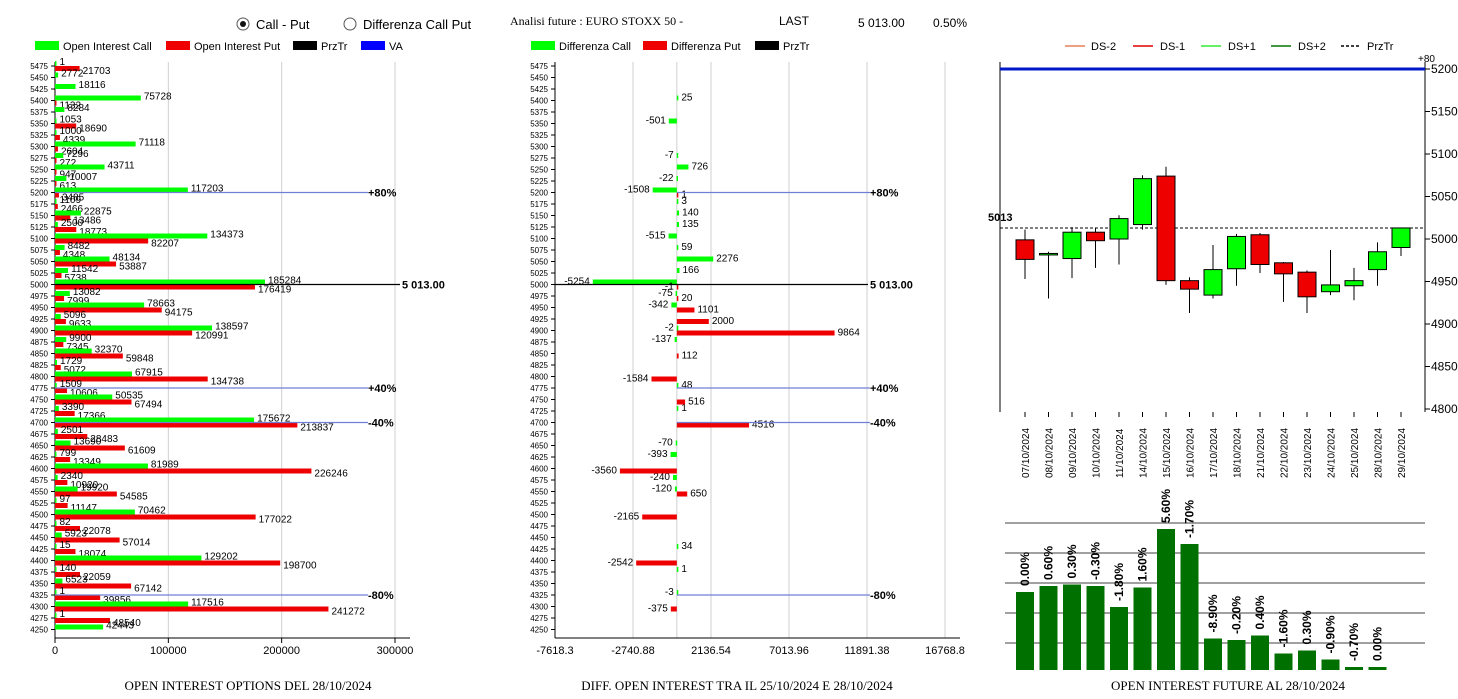 Image resolution: width=1458 pixels, height=699 pixels. I want to click on diff-strike-label: 4325, so click(539, 595).